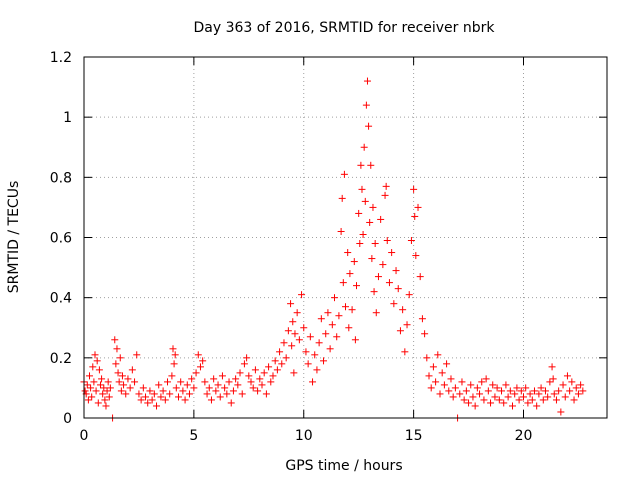 Image resolution: width=640 pixels, height=480 pixels. Describe the element at coordinates (61, 299) in the screenshot. I see `y-tick-label: 0.4` at that location.